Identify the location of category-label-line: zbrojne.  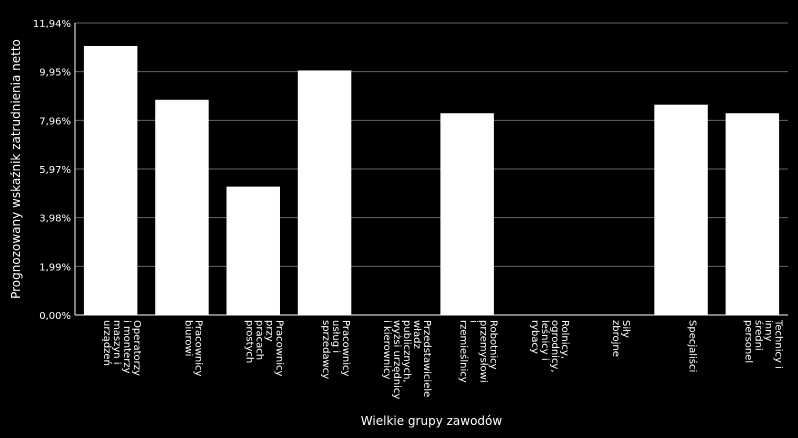
(615, 338).